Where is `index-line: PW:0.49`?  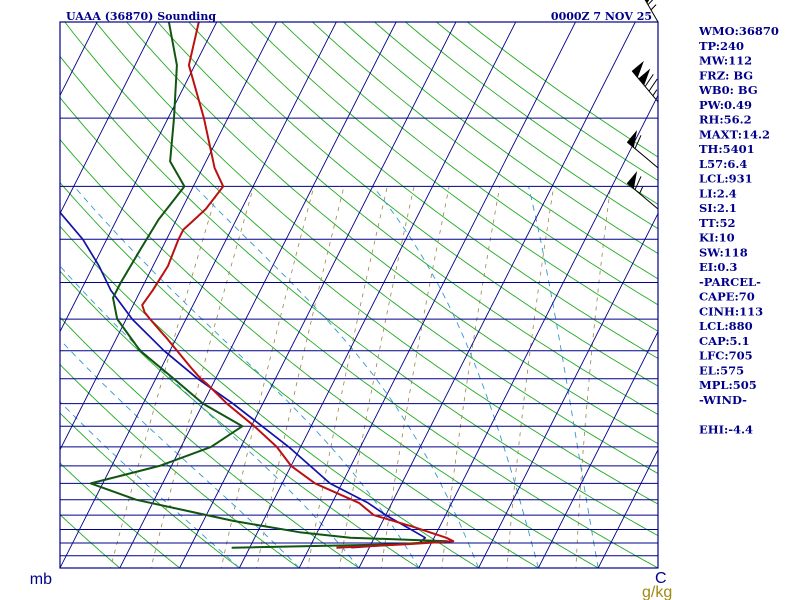 index-line: PW:0.49 is located at coordinates (725, 105).